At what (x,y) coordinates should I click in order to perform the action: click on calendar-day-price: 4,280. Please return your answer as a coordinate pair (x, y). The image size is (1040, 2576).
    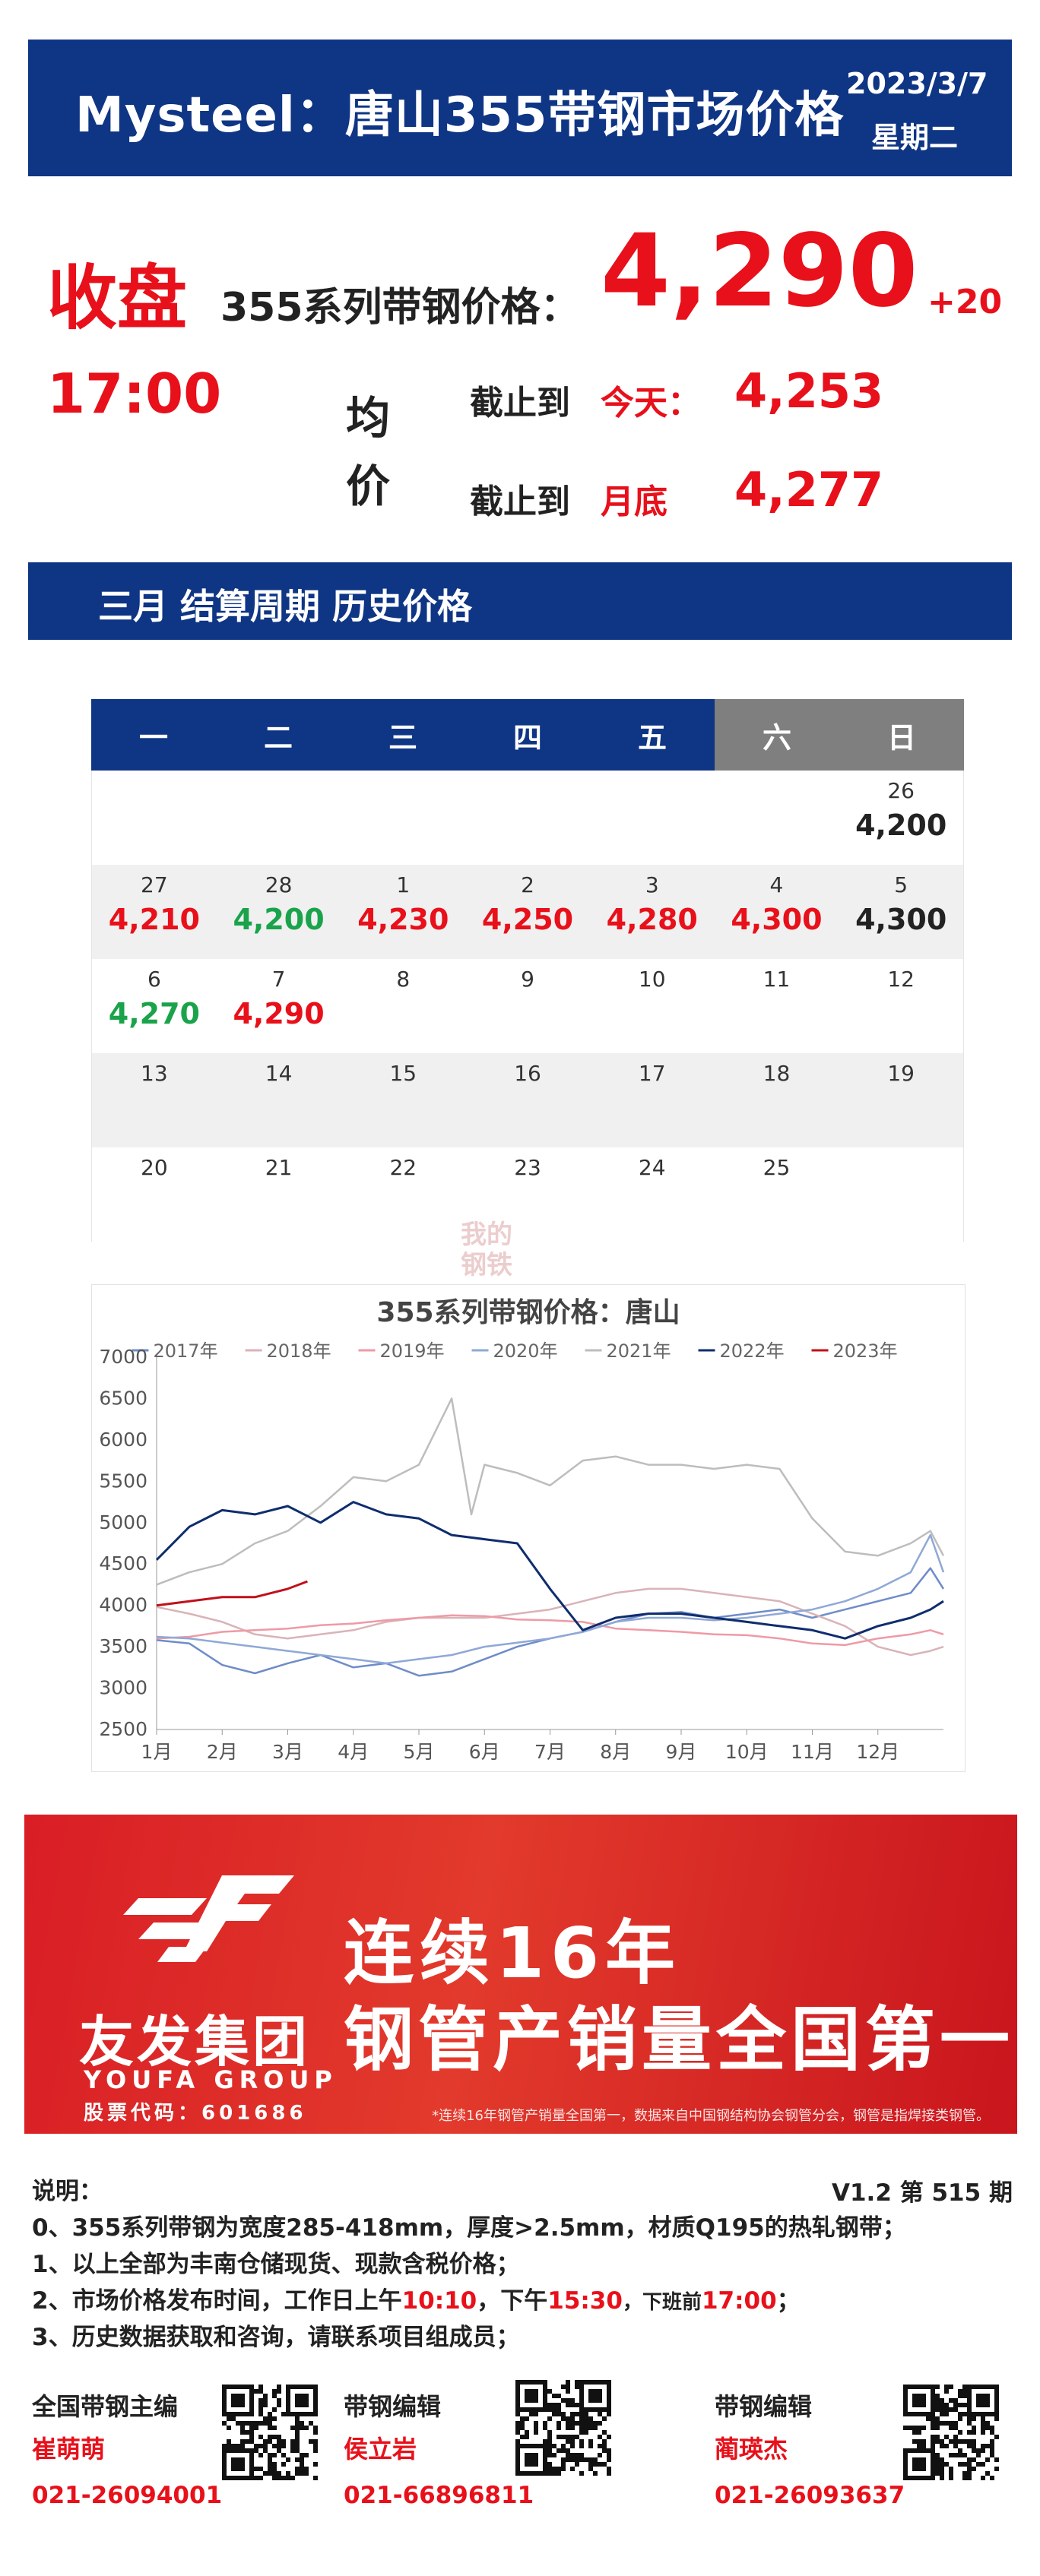
    Looking at the image, I should click on (652, 919).